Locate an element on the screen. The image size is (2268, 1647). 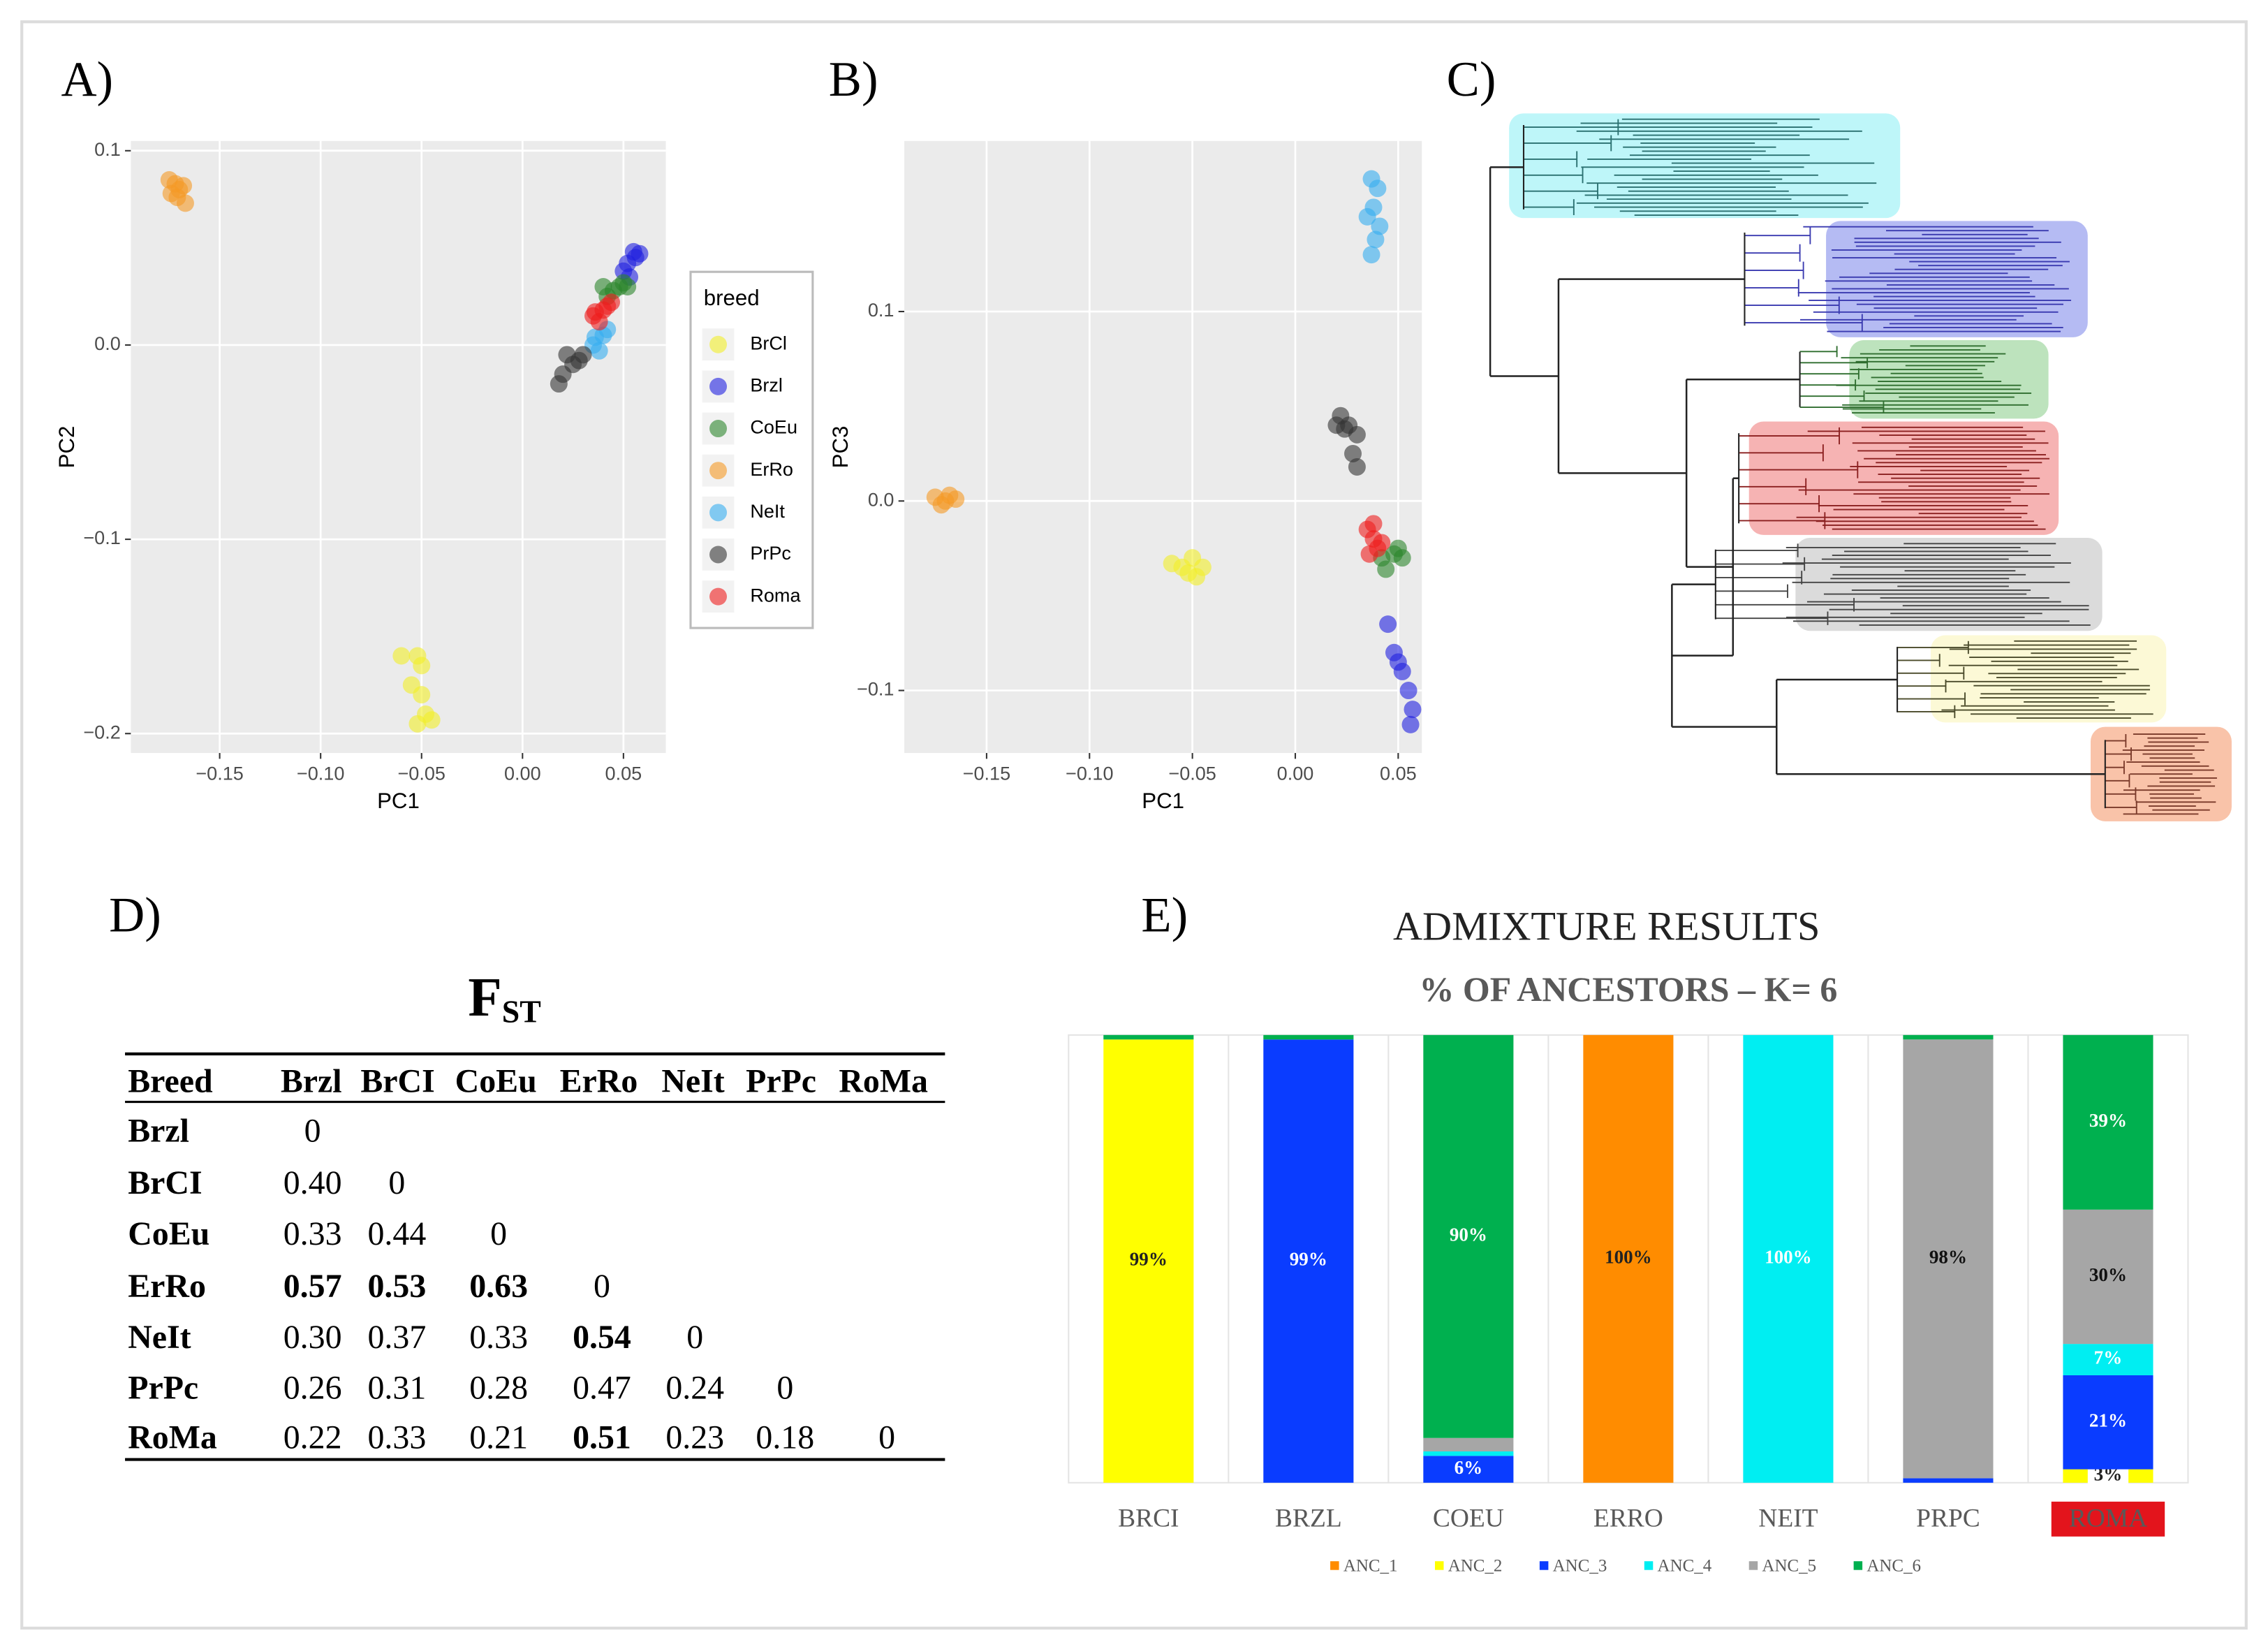
column-header: CoEu is located at coordinates (496, 1081).